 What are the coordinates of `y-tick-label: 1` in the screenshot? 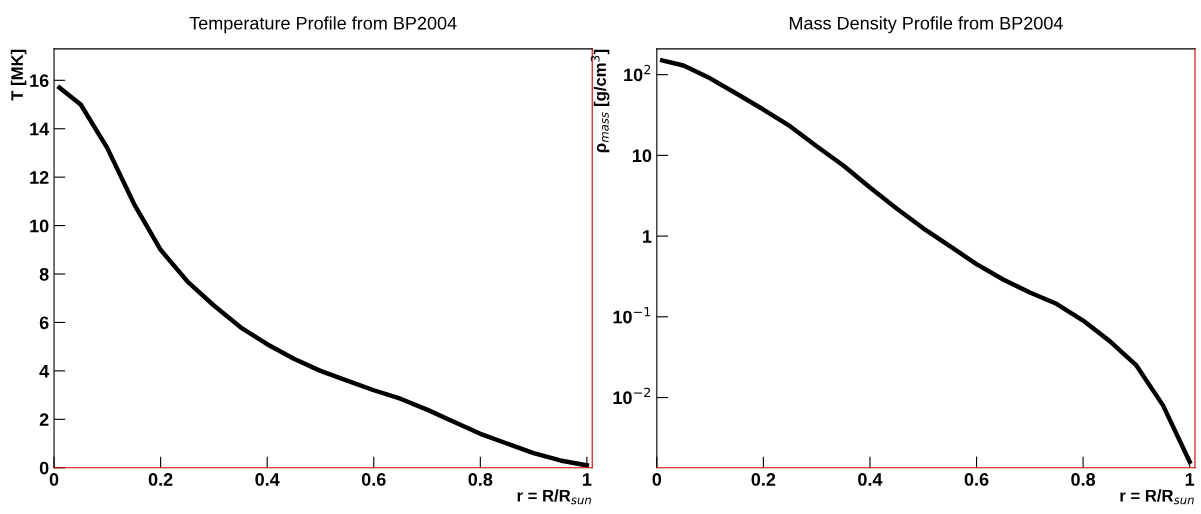 It's located at (647, 236).